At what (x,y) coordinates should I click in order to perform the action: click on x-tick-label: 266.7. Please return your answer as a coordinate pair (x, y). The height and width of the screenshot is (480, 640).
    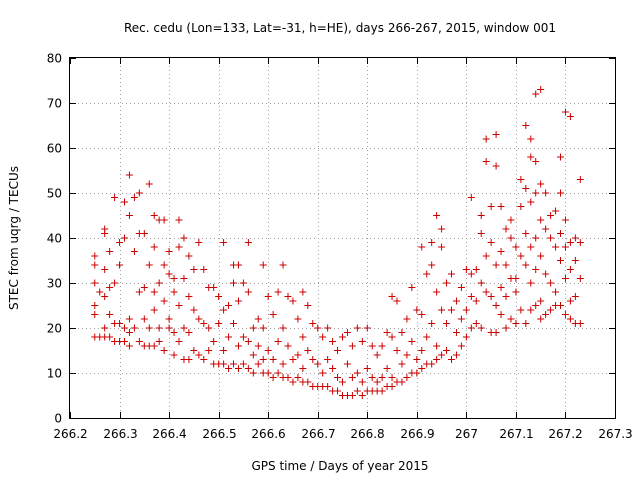
    Looking at the image, I should click on (318, 434).